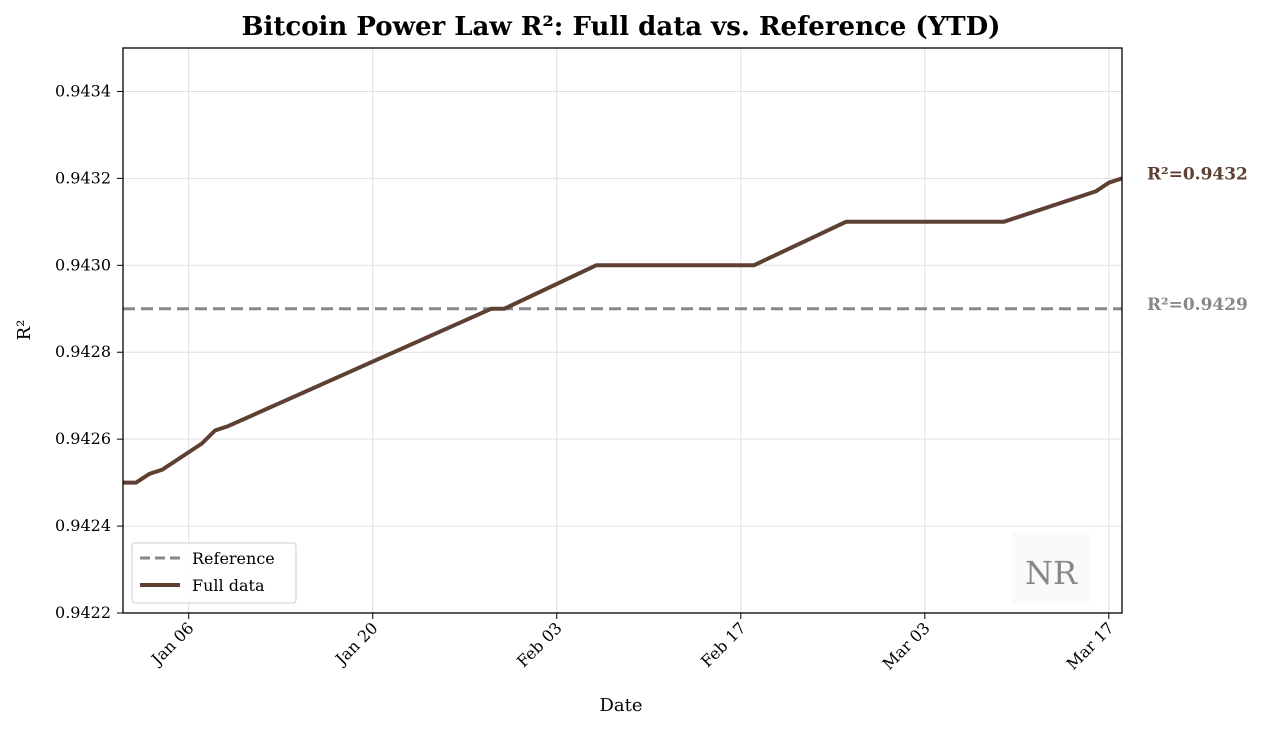 The height and width of the screenshot is (731, 1272). Describe the element at coordinates (539, 644) in the screenshot. I see `x-tick-label: Feb 03` at that location.